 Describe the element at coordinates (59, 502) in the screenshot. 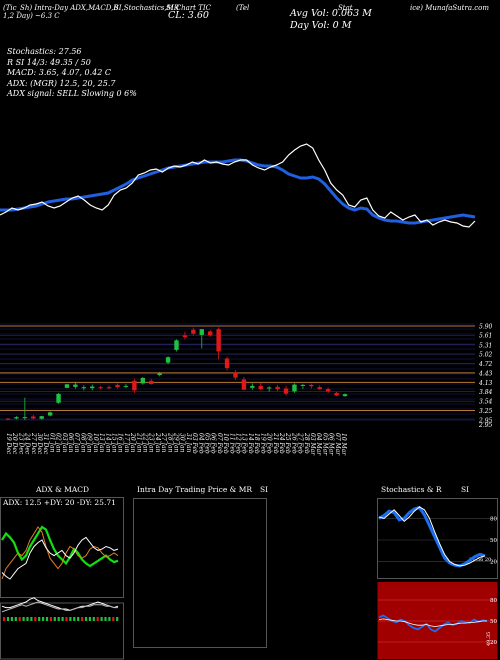

I see `adx-annotation: ADX: 12.5 +DY: 20 -DY: 25.71` at that location.